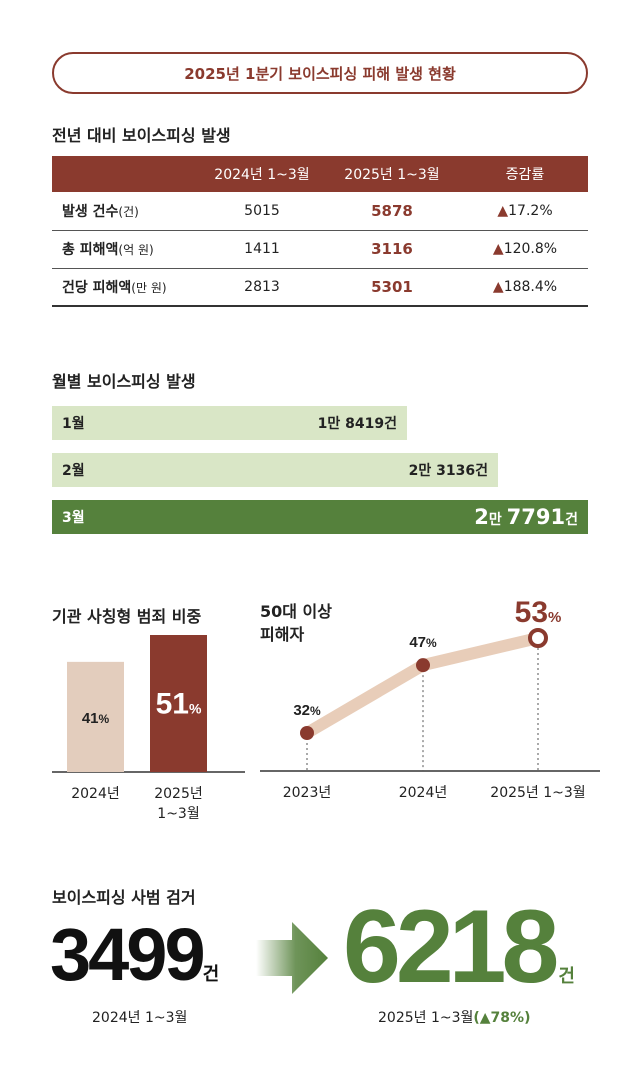  I want to click on monthly-heading: 월별 보이스피싱 발생, so click(124, 381).